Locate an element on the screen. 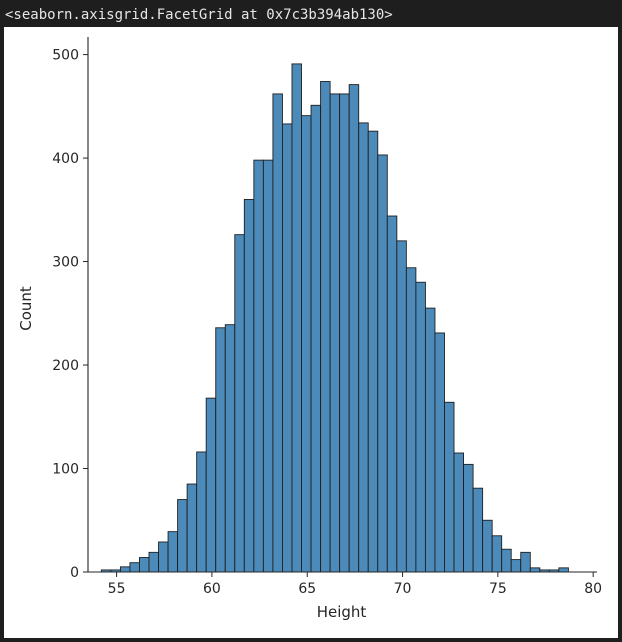  y-tick-label: 400 is located at coordinates (65, 159).